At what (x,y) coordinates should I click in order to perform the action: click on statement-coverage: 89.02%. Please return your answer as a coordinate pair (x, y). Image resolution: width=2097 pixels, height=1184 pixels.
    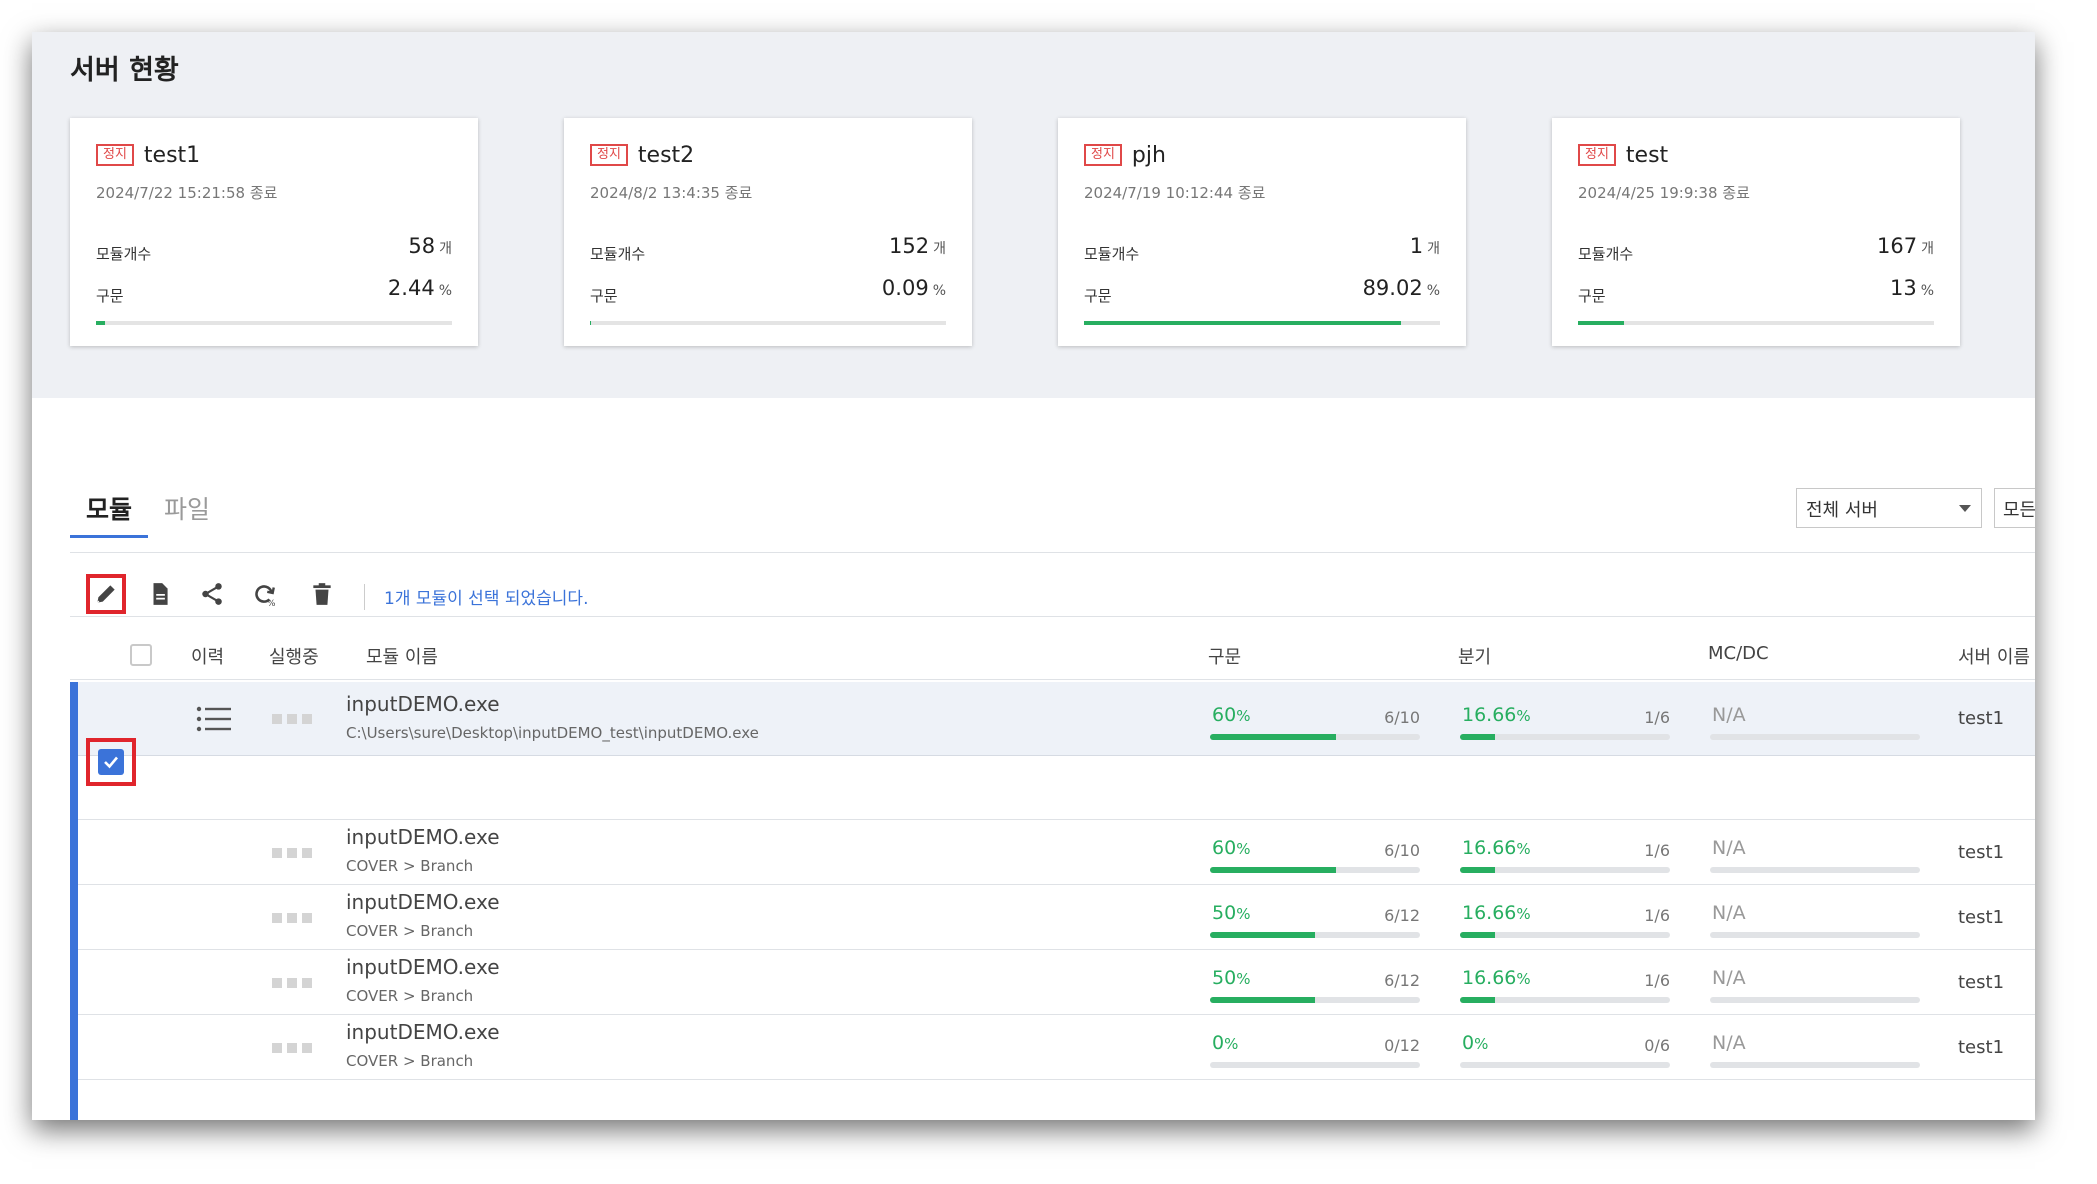
    Looking at the image, I should click on (1401, 288).